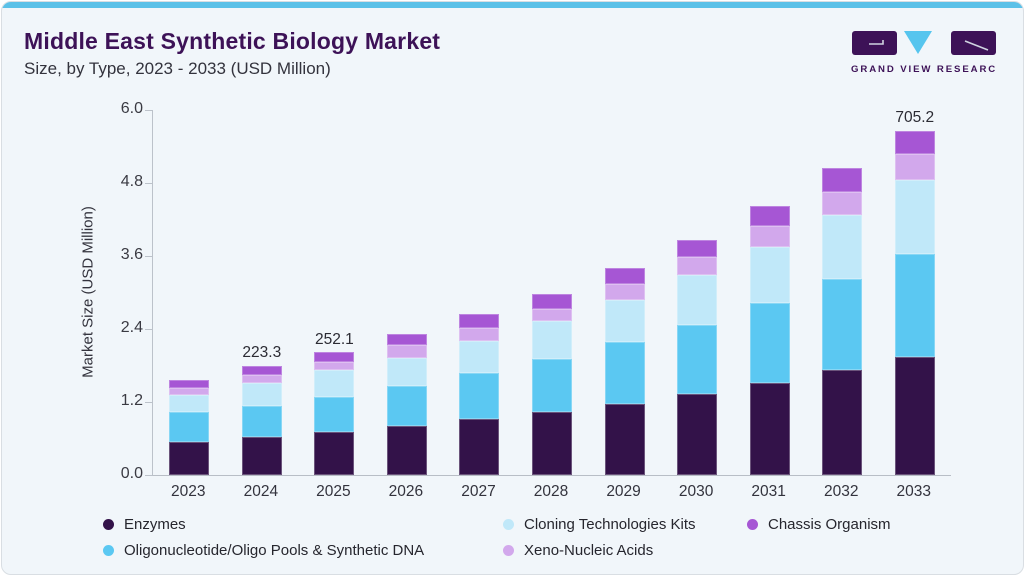 The width and height of the screenshot is (1025, 576). Describe the element at coordinates (551, 491) in the screenshot. I see `x-tick-label-2028: 2028` at that location.